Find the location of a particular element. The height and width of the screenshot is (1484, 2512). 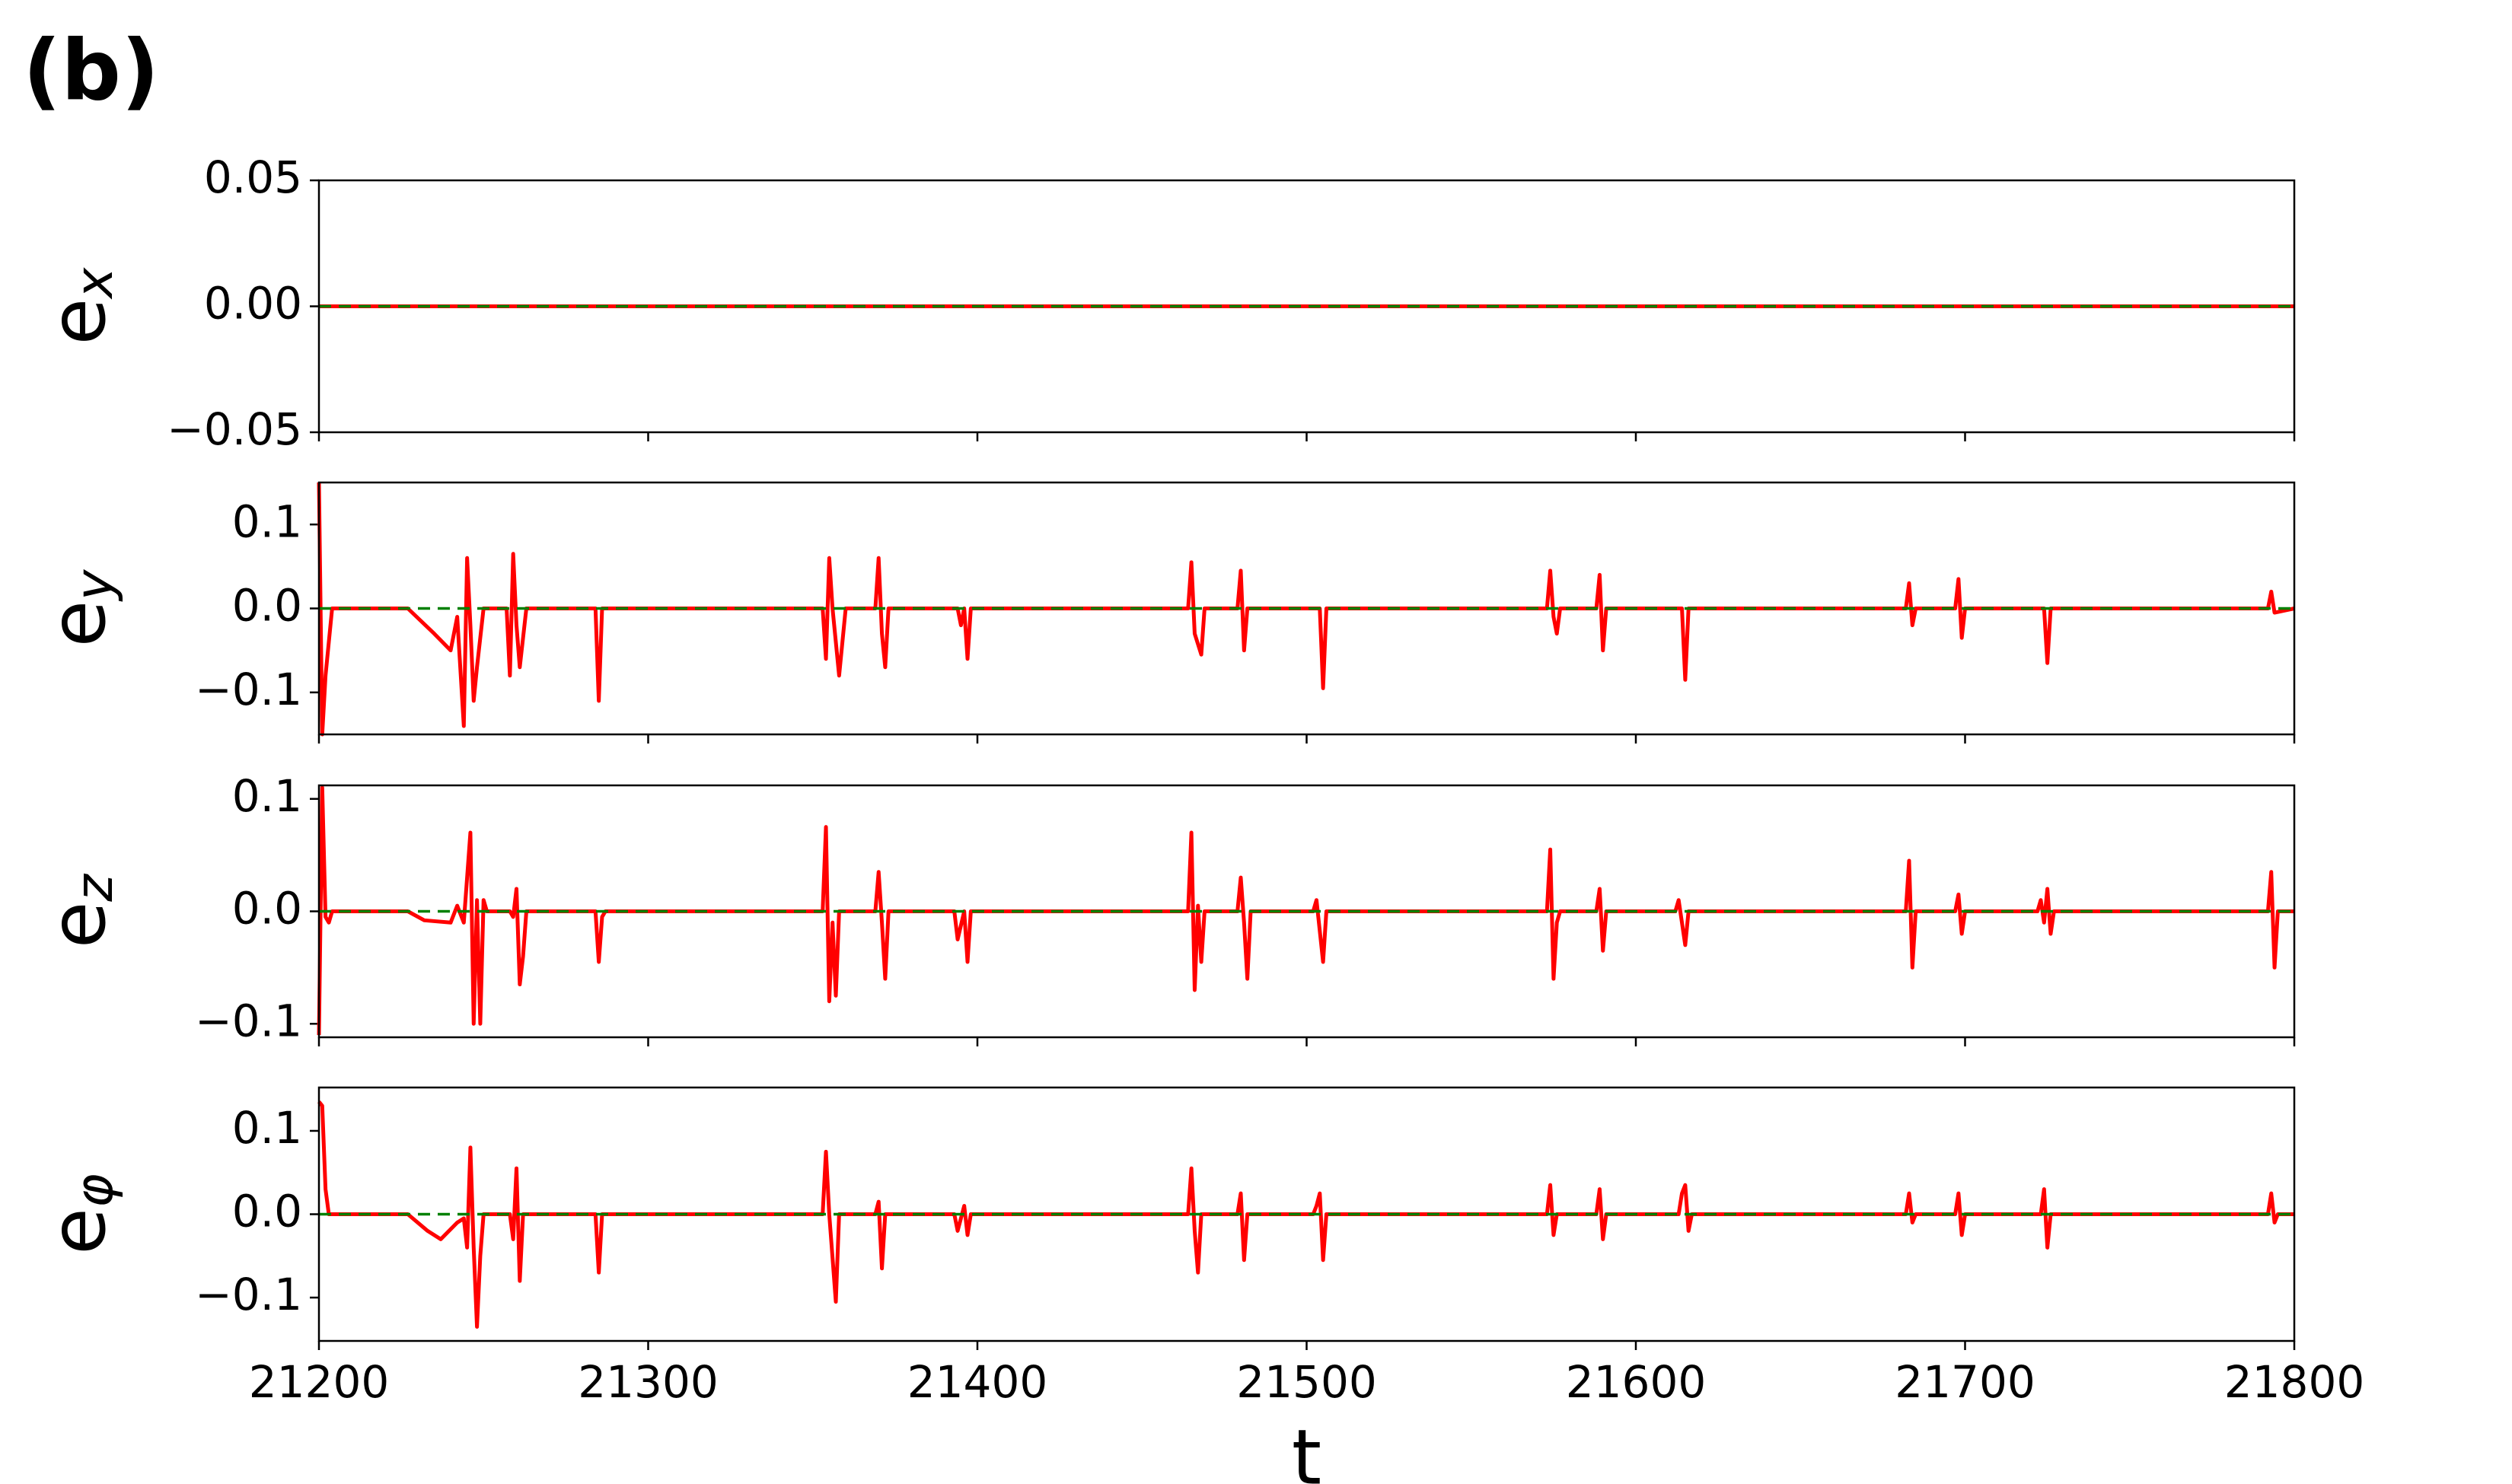

y-tick-label: −0.05 is located at coordinates (234, 429).